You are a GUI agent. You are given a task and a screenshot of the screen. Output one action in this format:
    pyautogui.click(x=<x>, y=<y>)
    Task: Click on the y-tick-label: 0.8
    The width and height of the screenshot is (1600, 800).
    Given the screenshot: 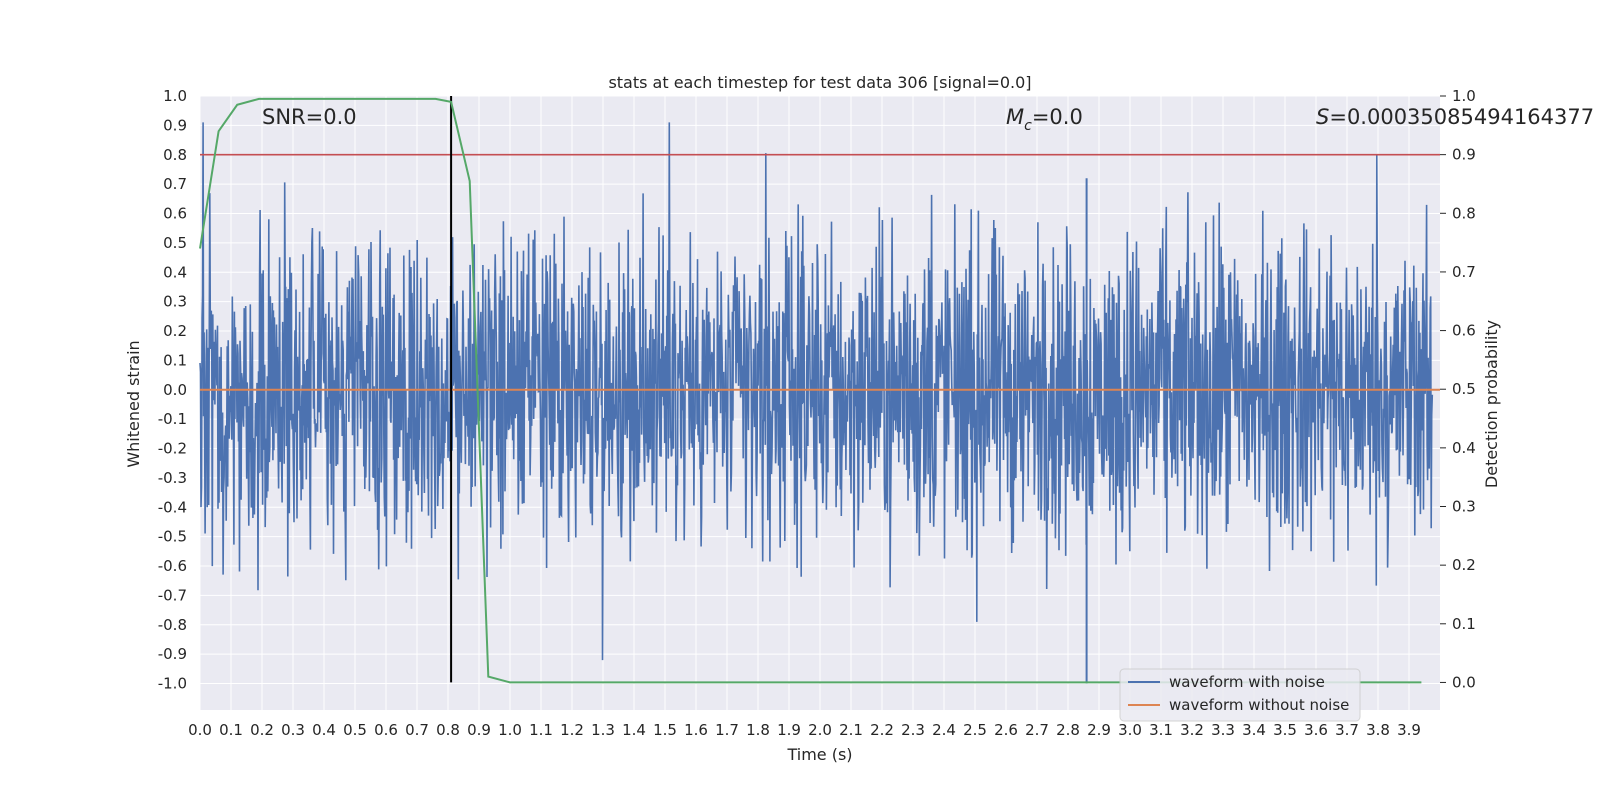 What is the action you would take?
    pyautogui.click(x=175, y=155)
    